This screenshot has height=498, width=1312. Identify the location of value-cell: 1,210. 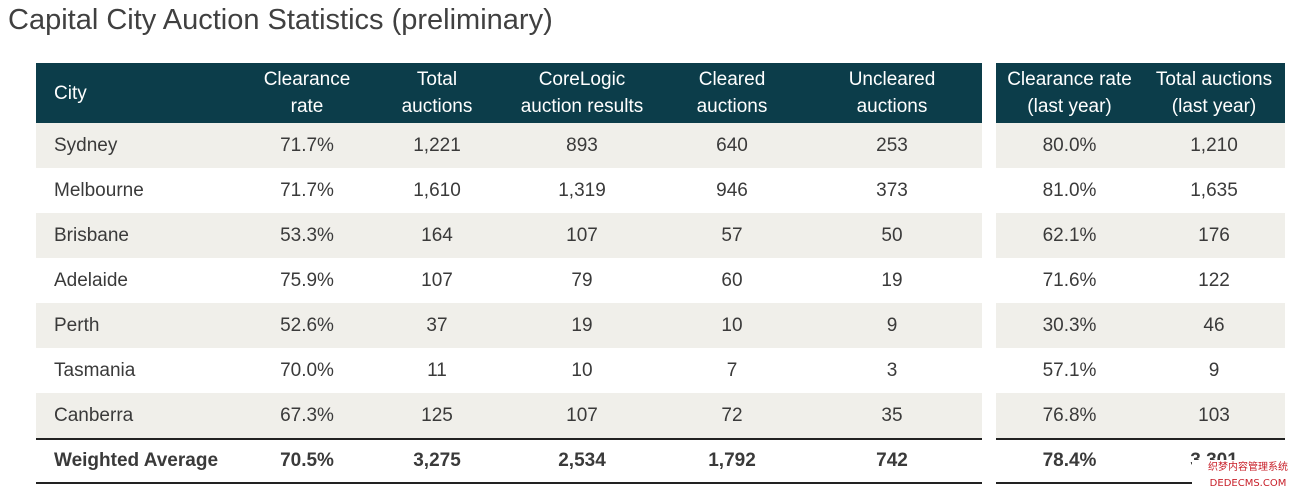
(1214, 145).